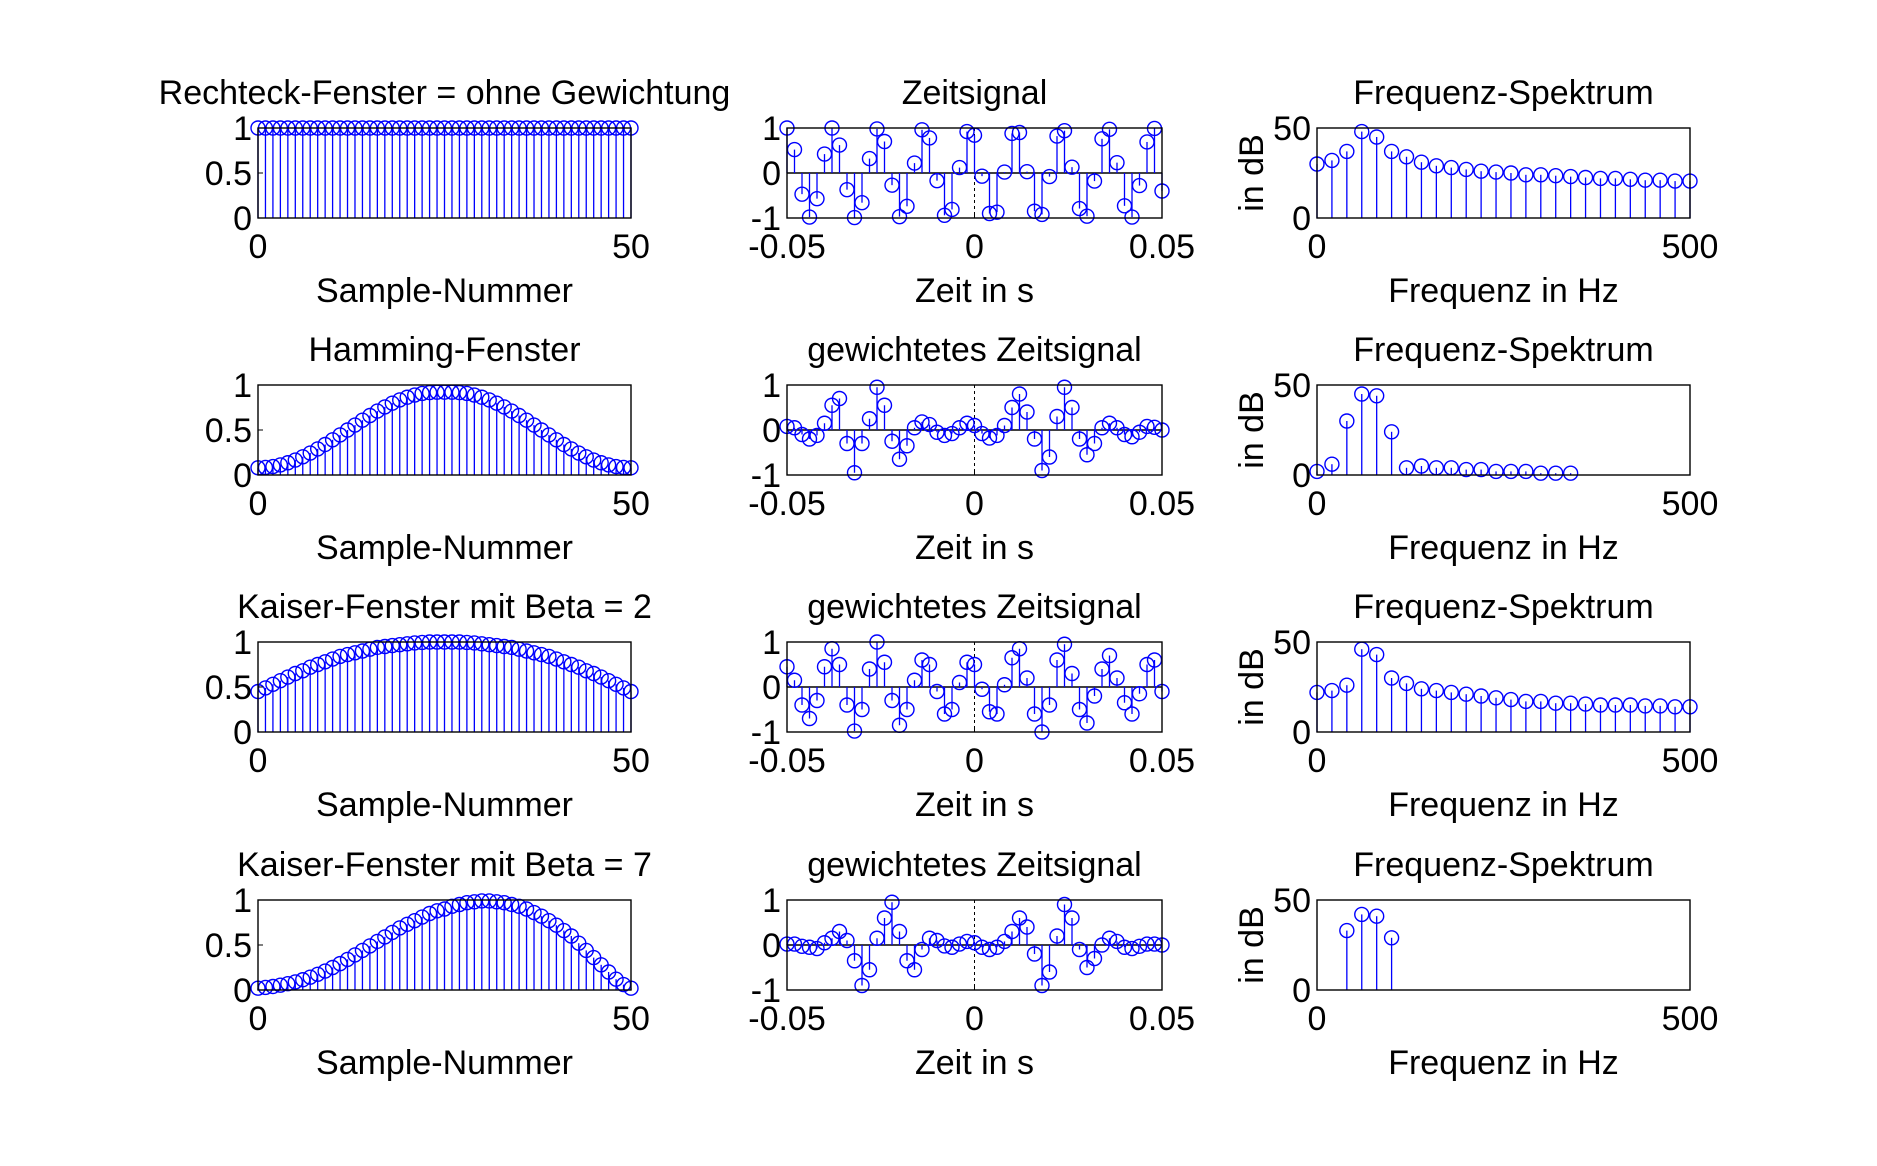 This screenshot has height=1166, width=1877. Describe the element at coordinates (1503, 291) in the screenshot. I see `x-axis-label: Frequenz in Hz` at that location.